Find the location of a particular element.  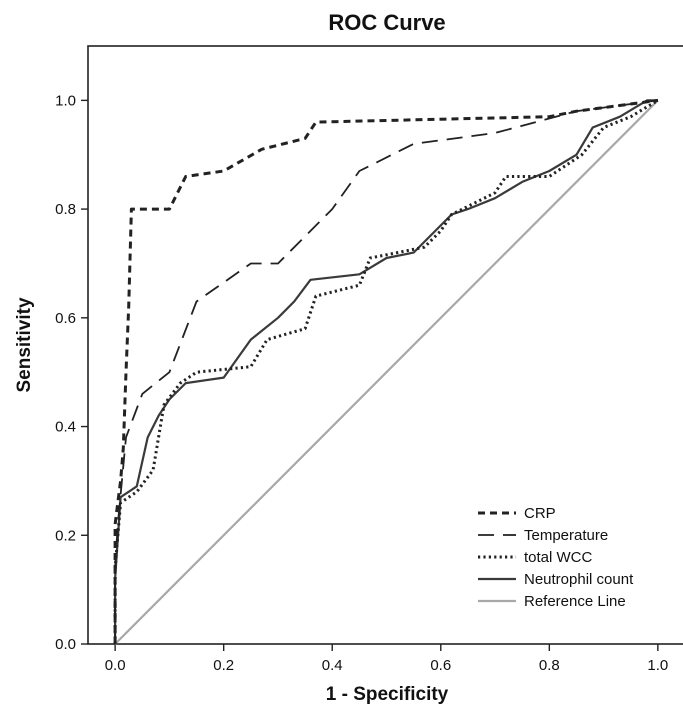

y-tick-label: 1.0 is located at coordinates (65, 100).